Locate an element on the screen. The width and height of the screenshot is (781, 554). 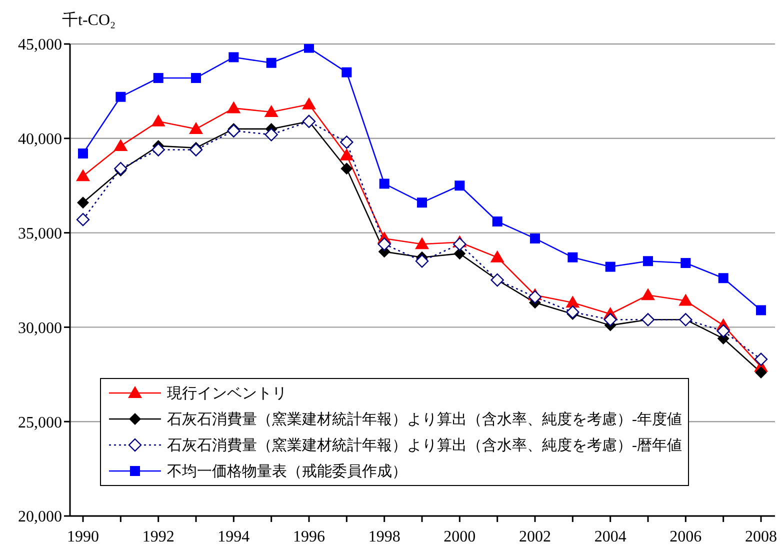
x-tick-label: 2006 is located at coordinates (686, 537).